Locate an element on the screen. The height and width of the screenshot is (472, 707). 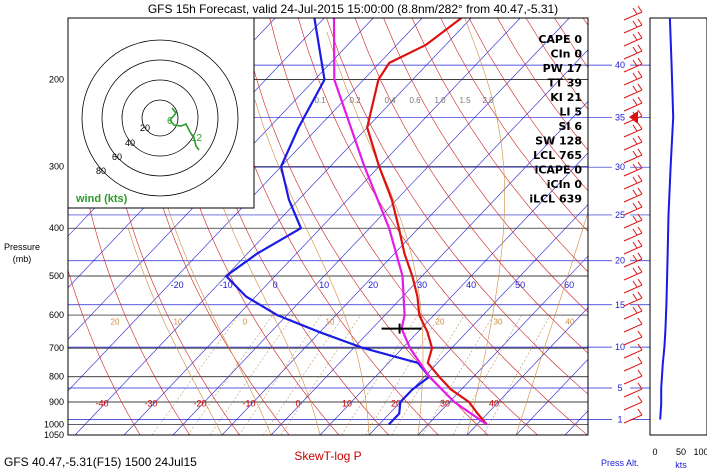
moist-tick-label: 0 is located at coordinates (245, 322).